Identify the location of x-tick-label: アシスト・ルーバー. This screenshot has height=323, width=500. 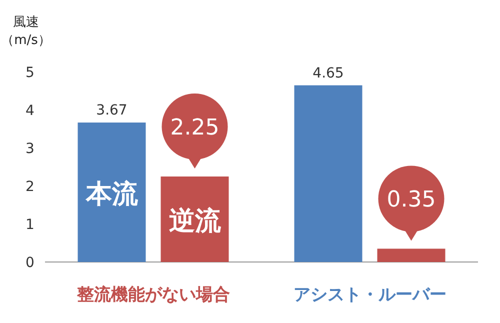
(369, 295).